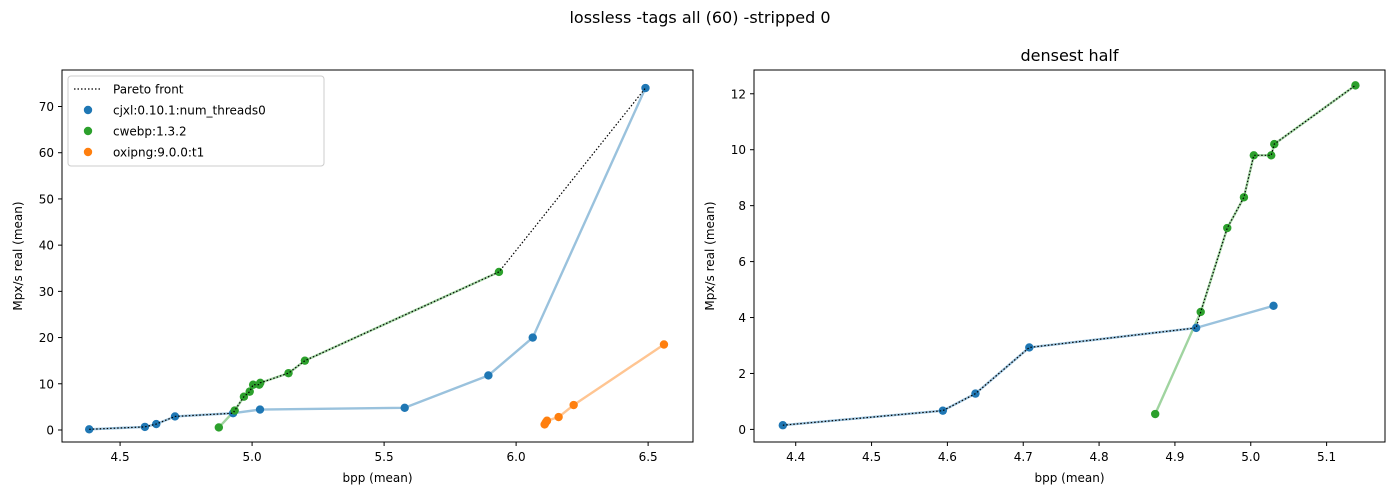 The width and height of the screenshot is (1400, 500). Describe the element at coordinates (88, 110) in the screenshot. I see `legend-swatch-cjxl` at that location.